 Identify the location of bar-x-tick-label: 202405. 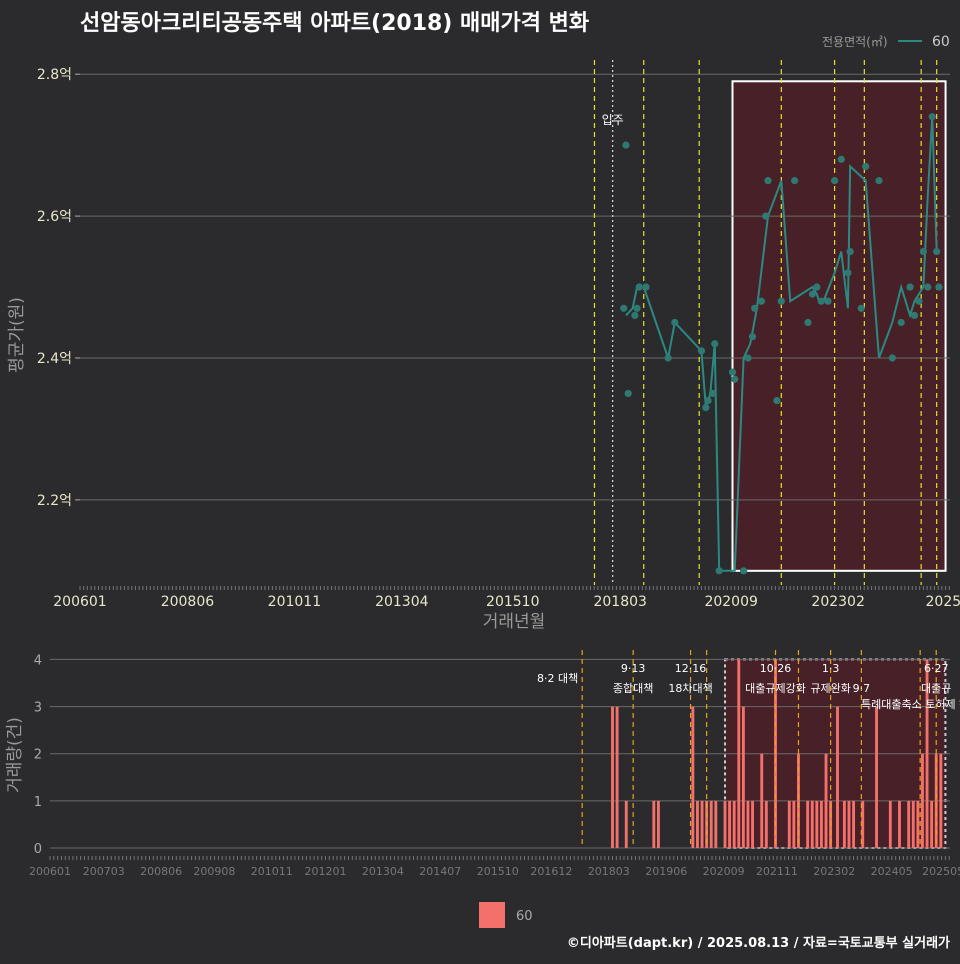
(892, 871).